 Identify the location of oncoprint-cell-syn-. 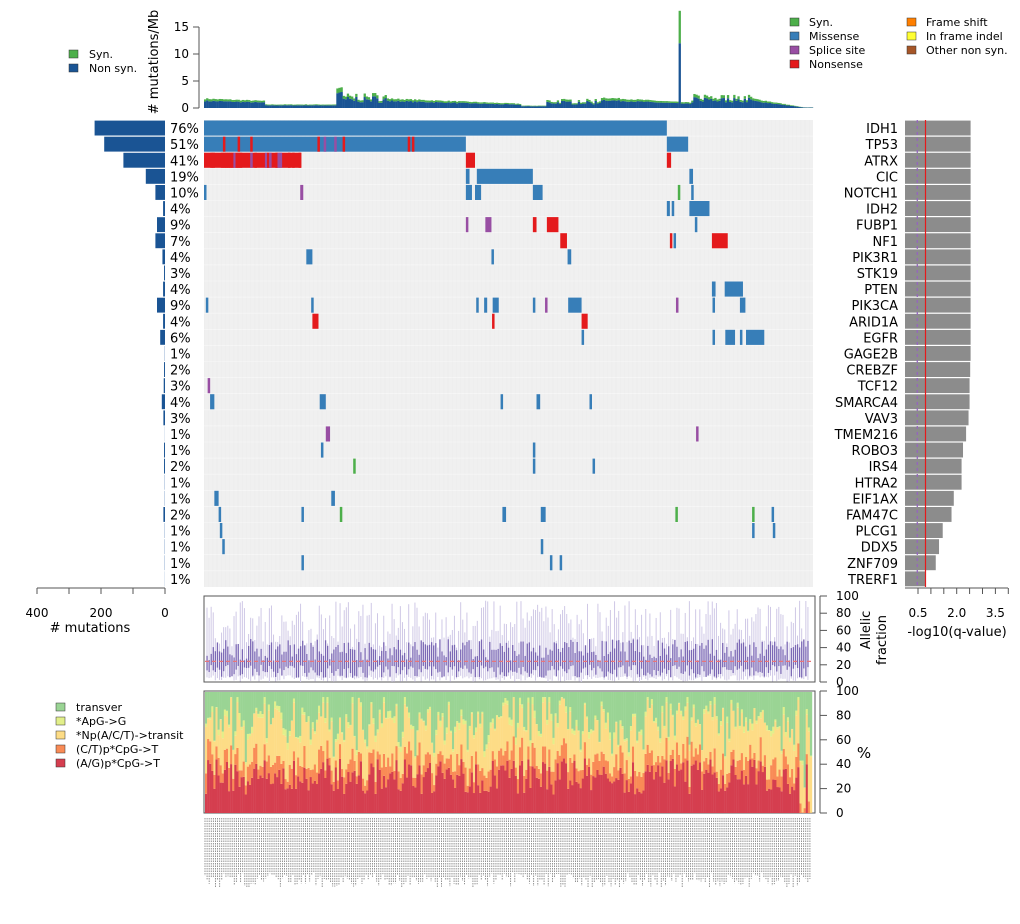
(676, 514).